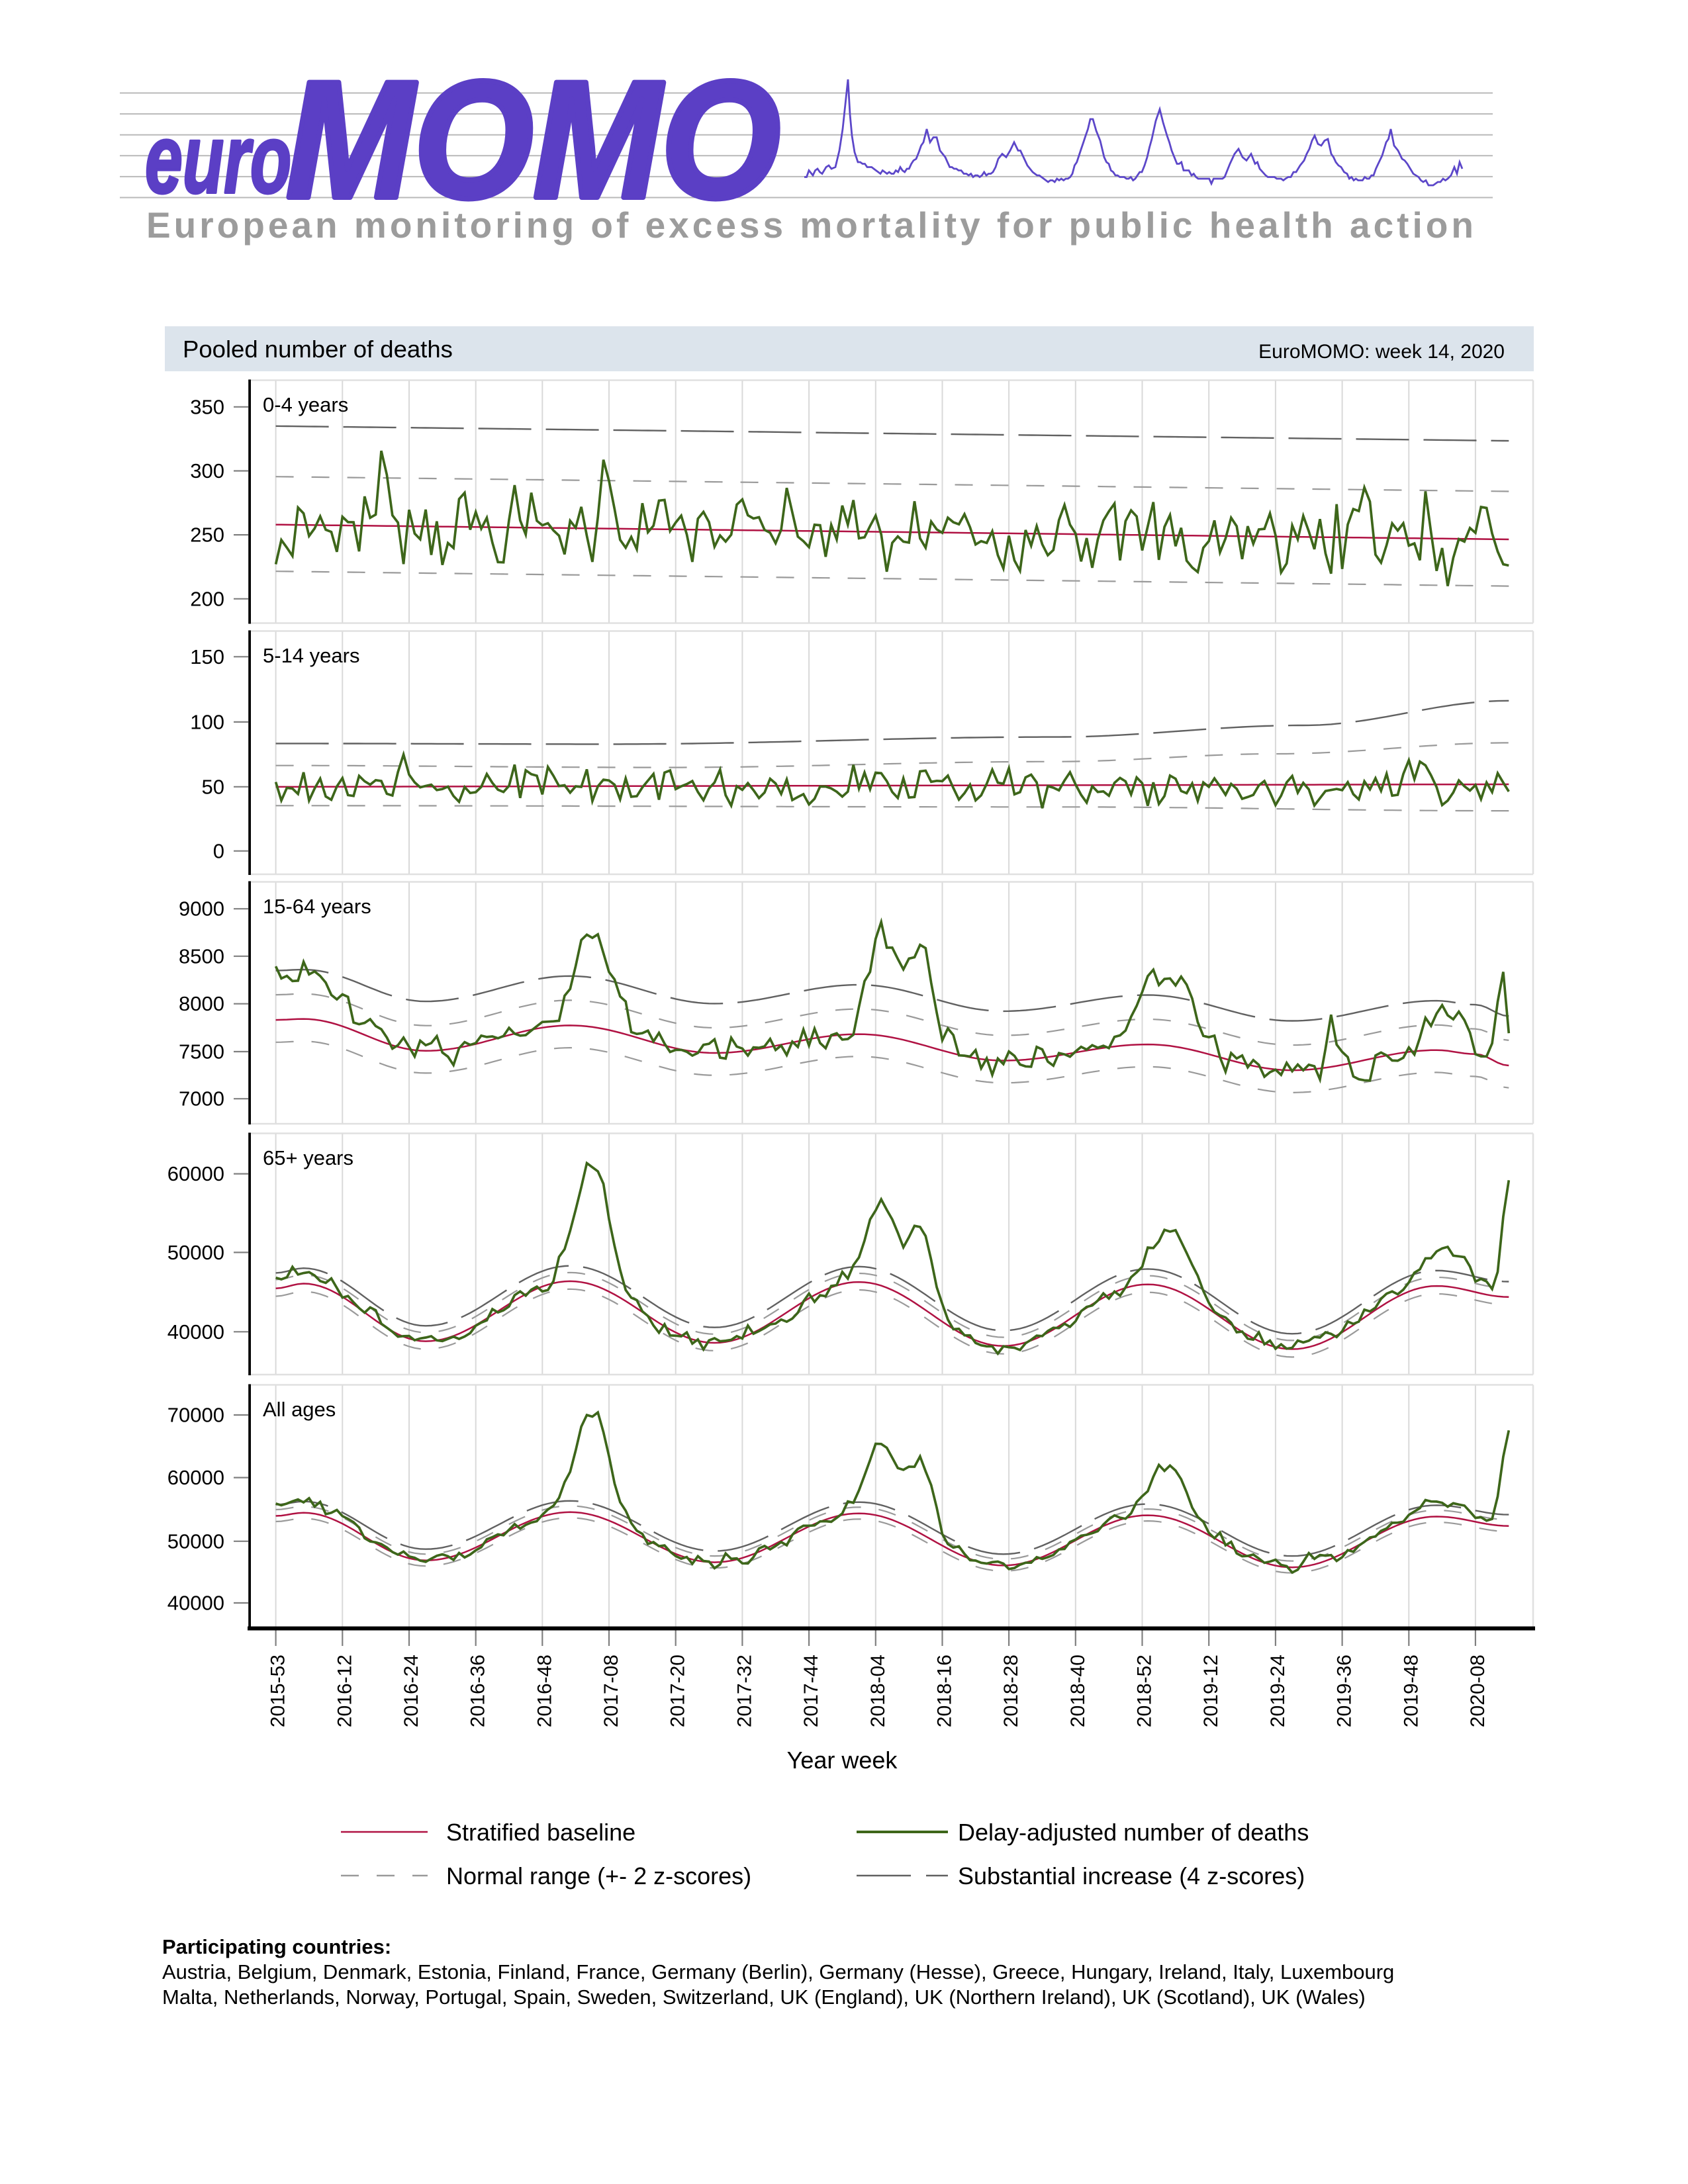 Image resolution: width=1688 pixels, height=2184 pixels. I want to click on svg-text: 2017-08, so click(611, 1691).